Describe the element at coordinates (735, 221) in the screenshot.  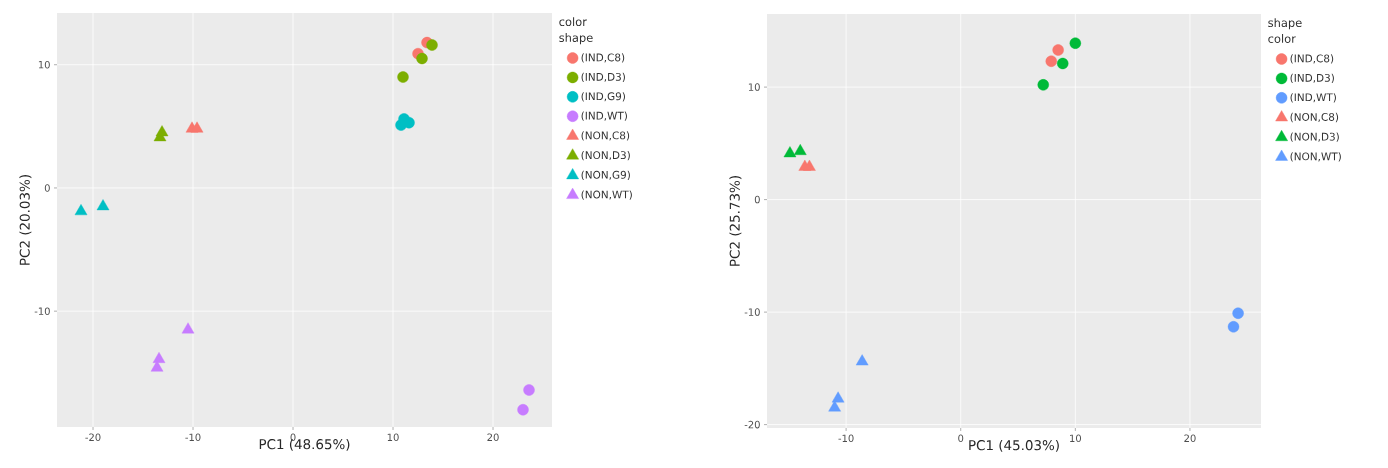
I see `y-axis-title: PC2 (25.73%)` at that location.